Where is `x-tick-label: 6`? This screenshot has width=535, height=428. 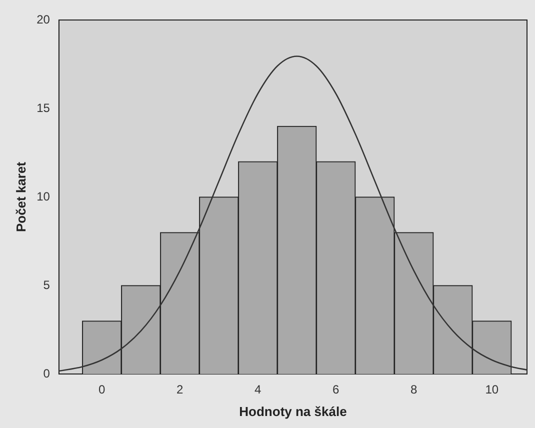
x-tick-label: 6 is located at coordinates (336, 389).